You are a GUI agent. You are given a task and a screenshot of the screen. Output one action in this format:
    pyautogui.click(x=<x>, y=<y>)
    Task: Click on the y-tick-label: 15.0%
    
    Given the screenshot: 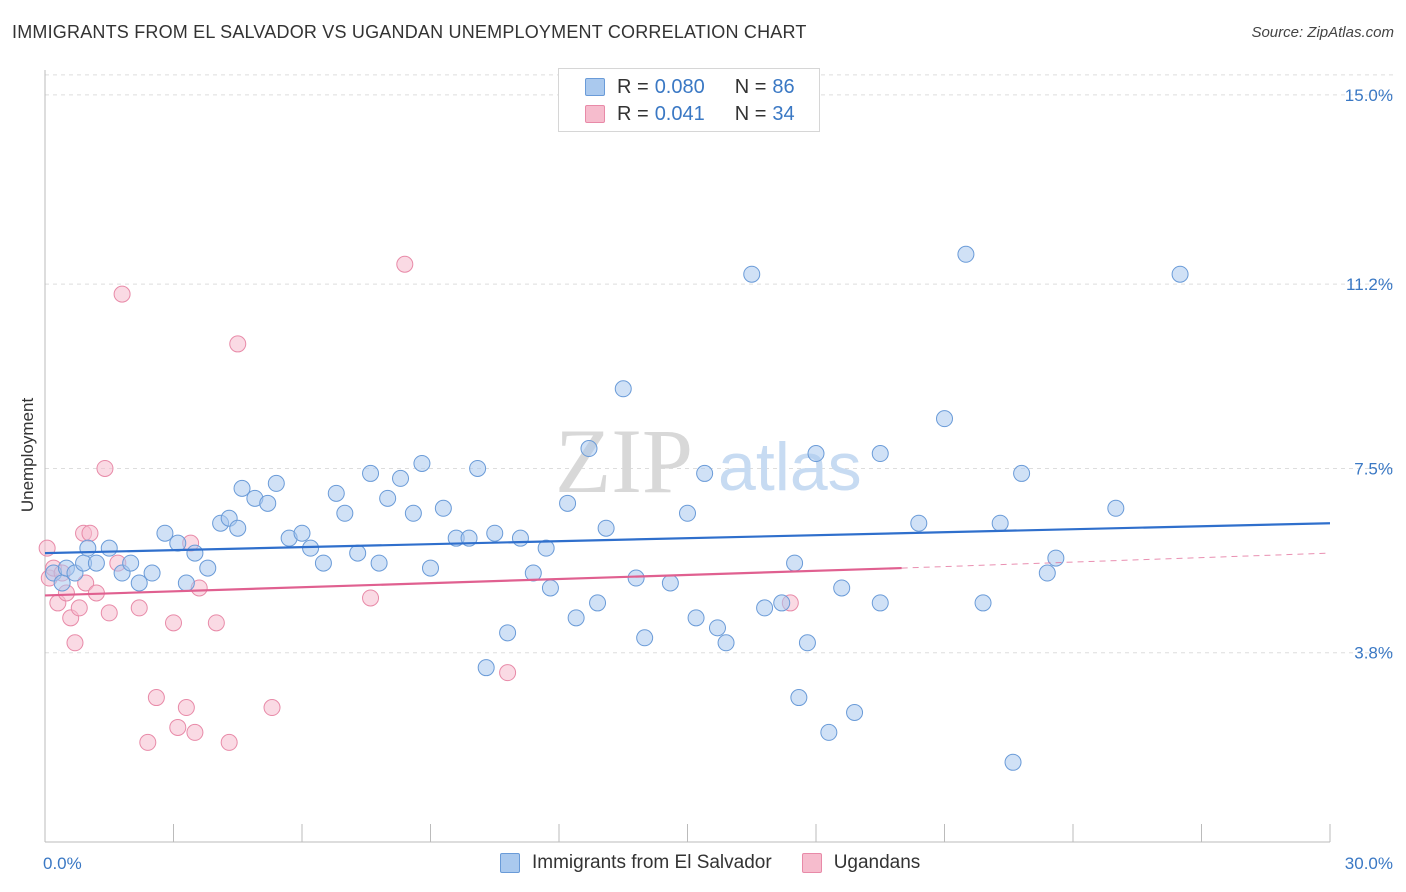 What is the action you would take?
    pyautogui.click(x=1369, y=95)
    